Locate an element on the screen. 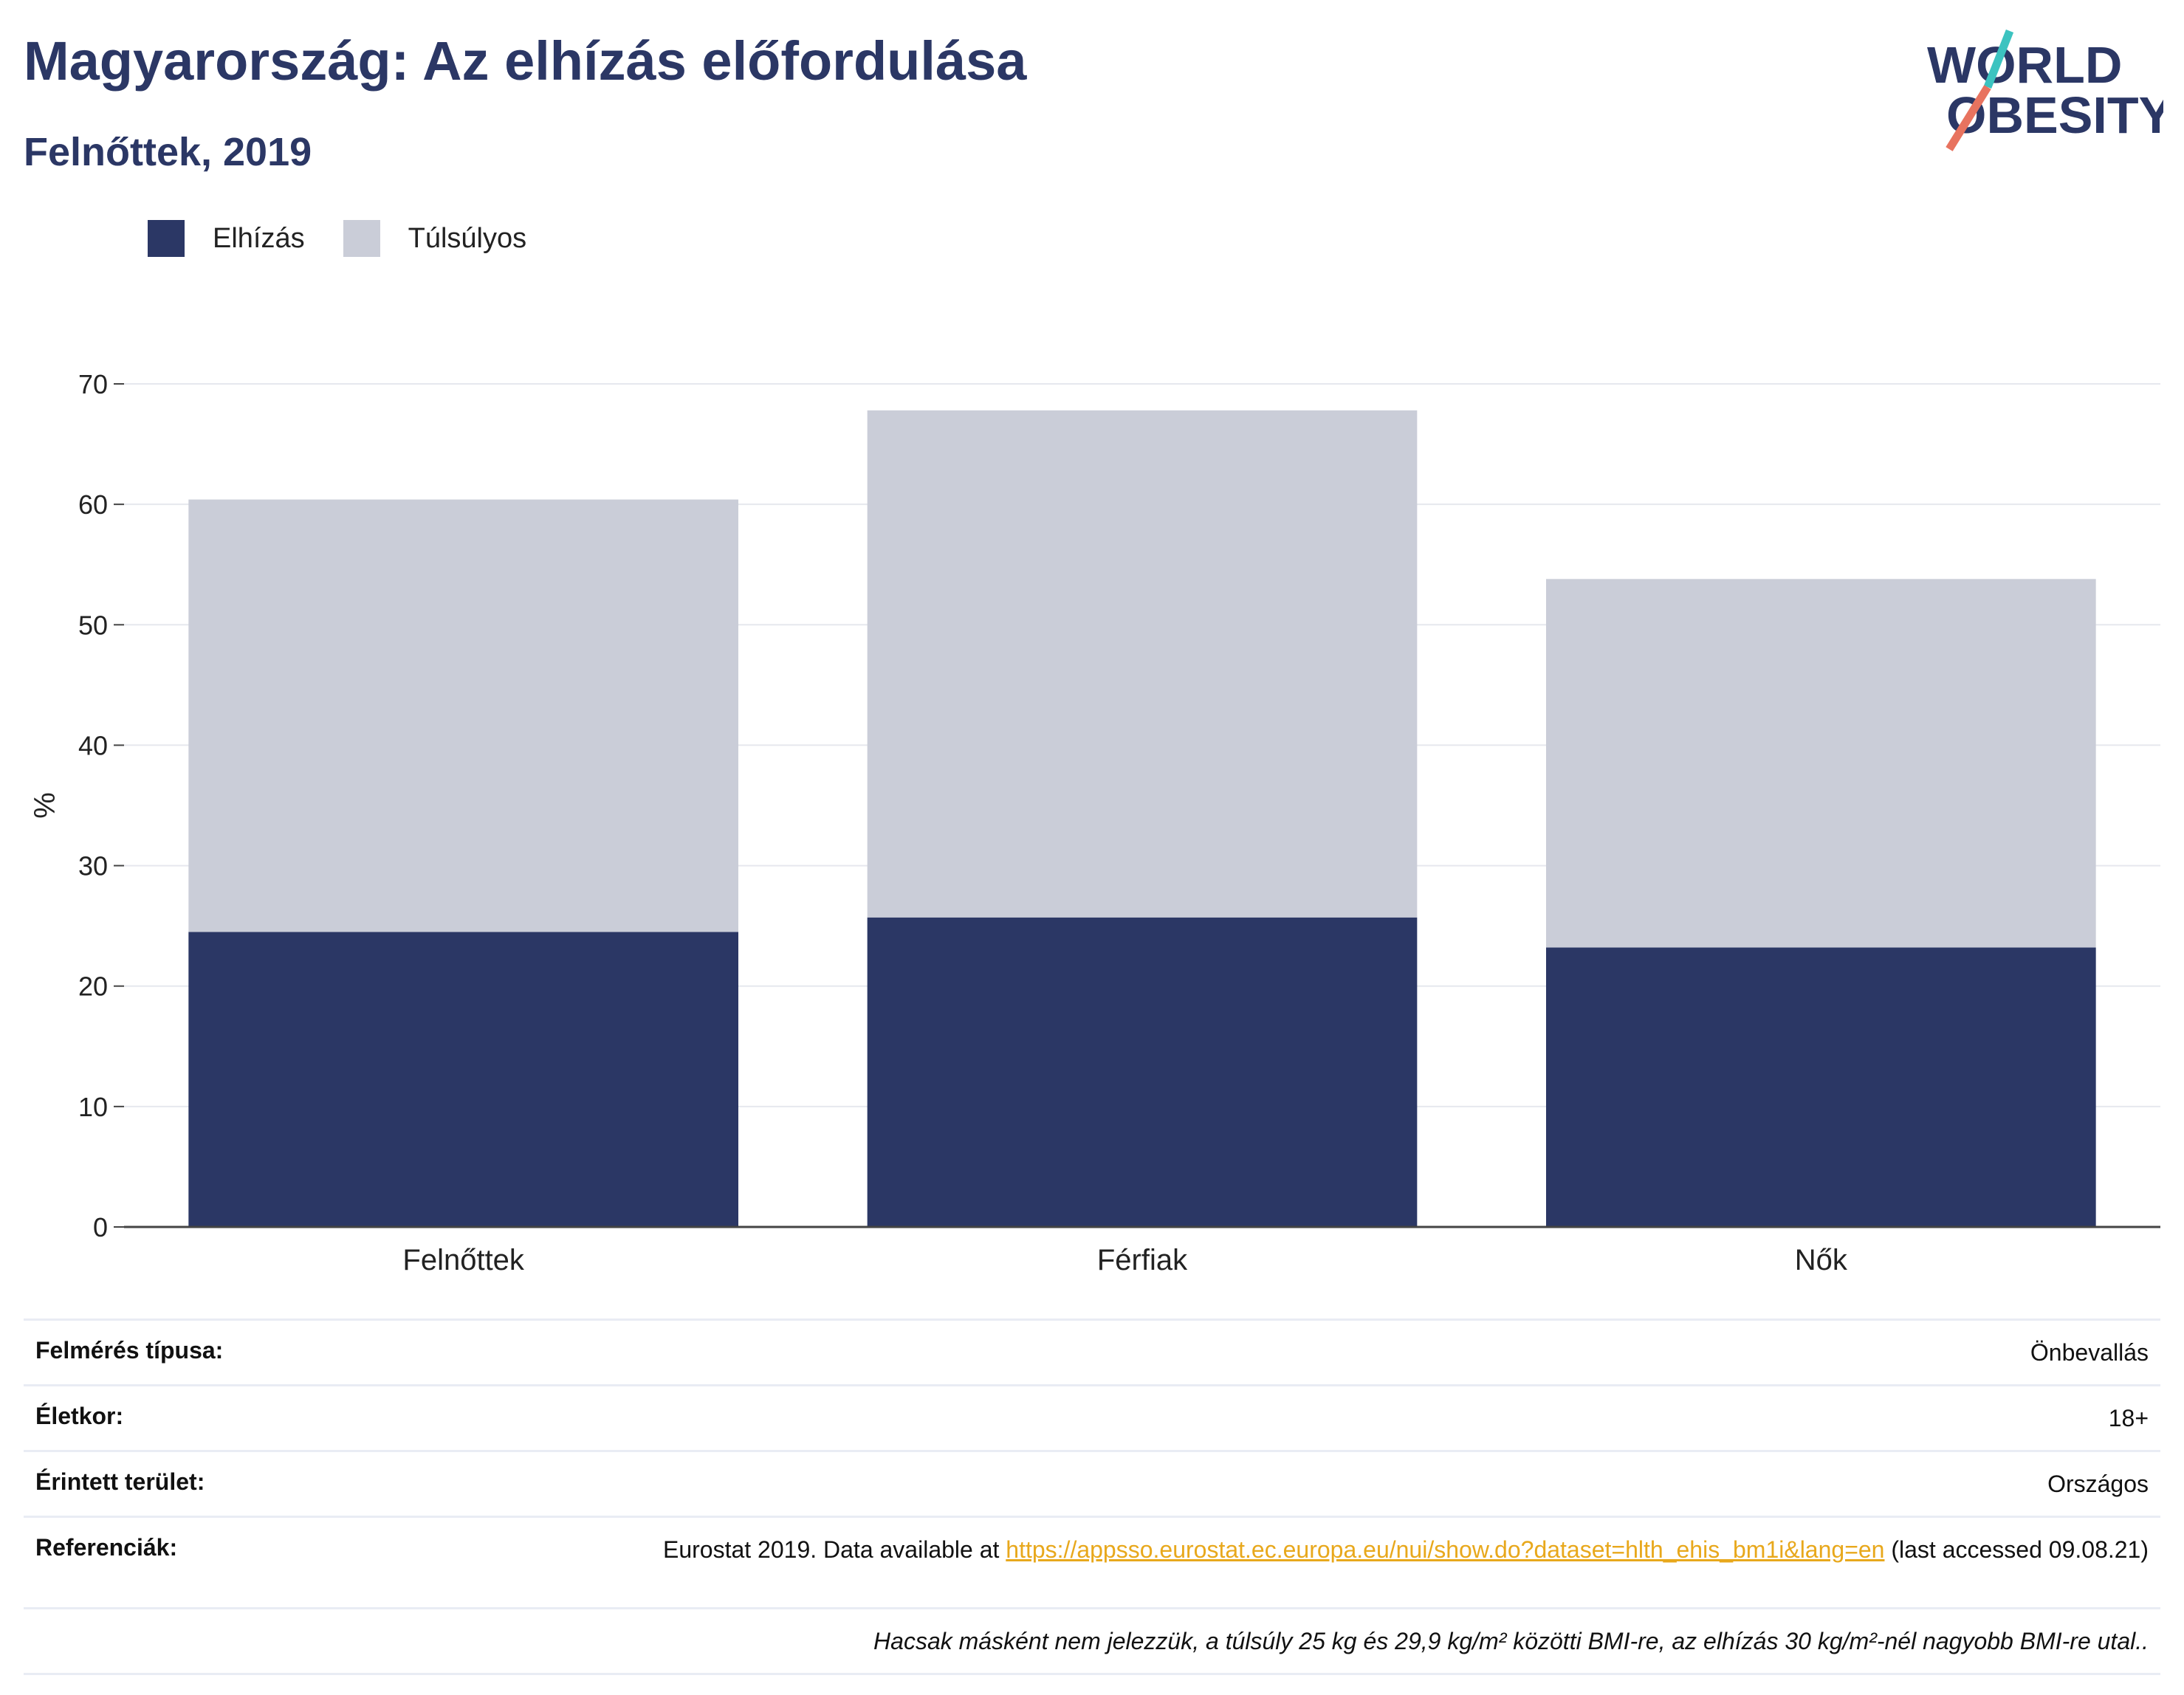 The width and height of the screenshot is (2184, 1695). y-tick-label: 40 is located at coordinates (93, 745).